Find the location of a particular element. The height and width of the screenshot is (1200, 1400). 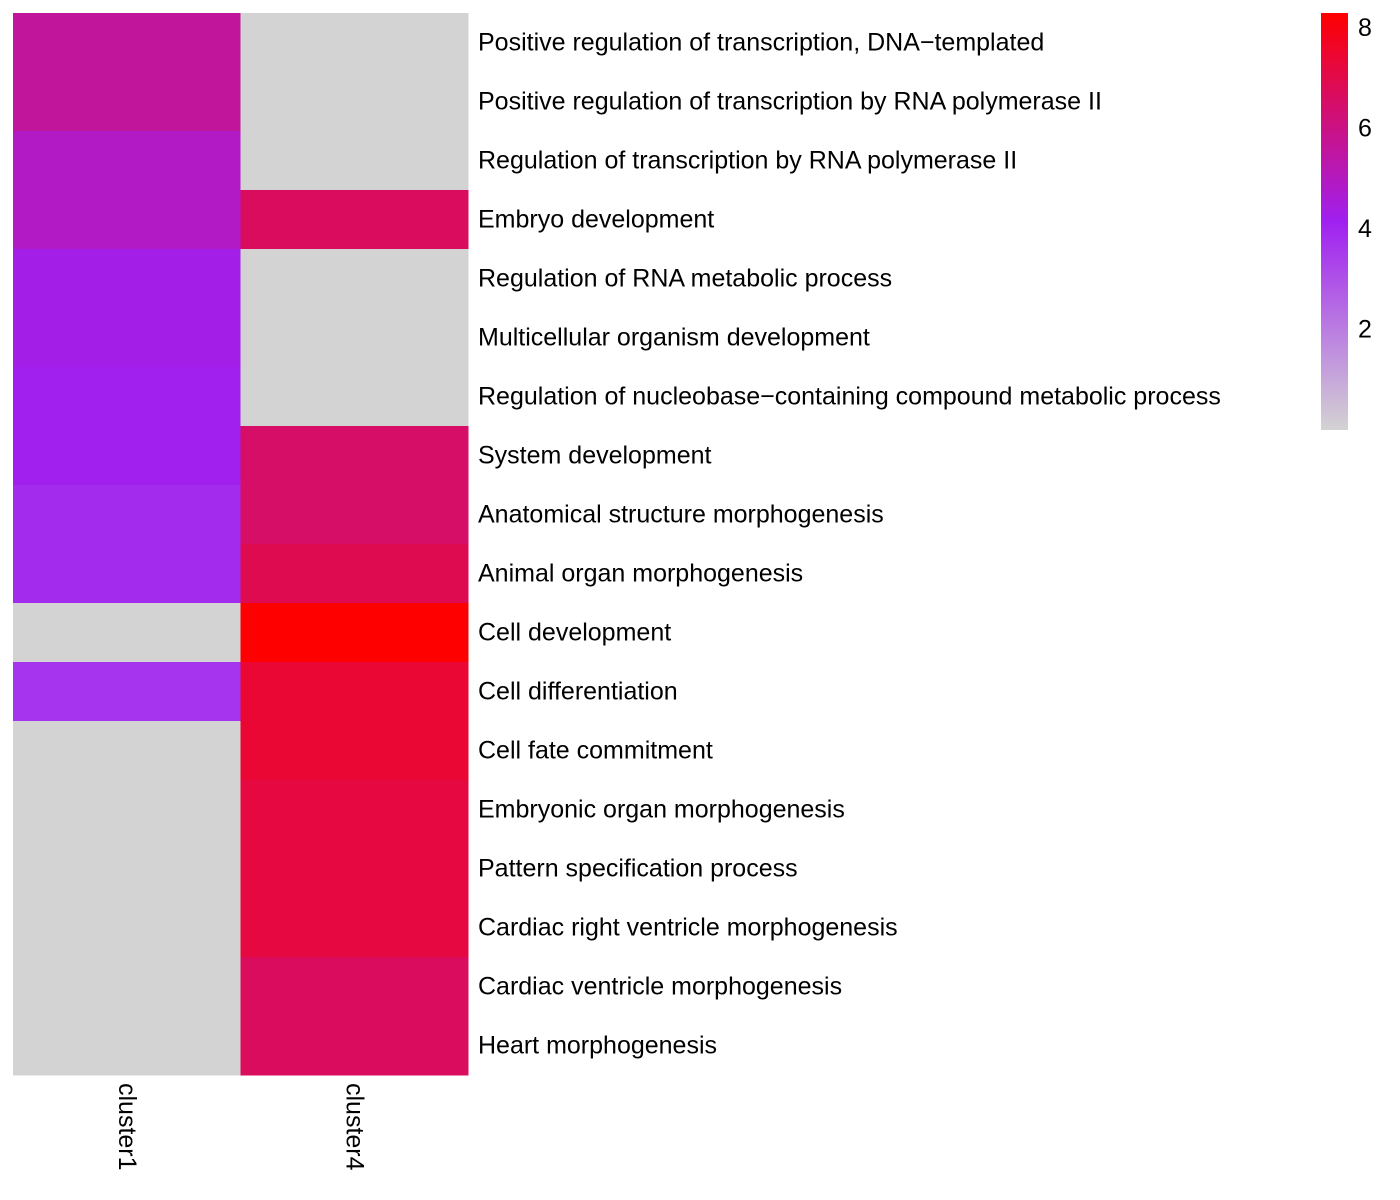

legend-tick-label: 8 is located at coordinates (1365, 28).